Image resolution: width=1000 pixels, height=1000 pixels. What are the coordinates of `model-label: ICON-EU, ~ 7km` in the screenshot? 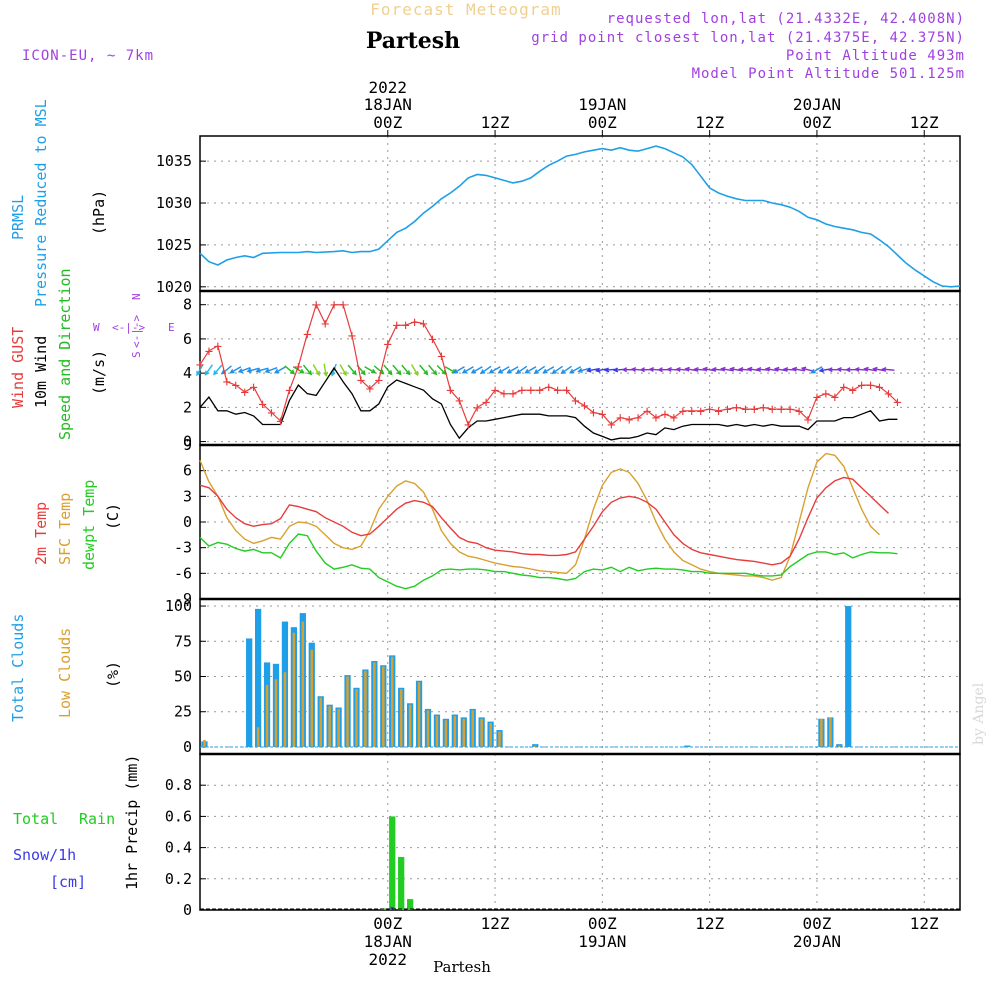 It's located at (88, 56).